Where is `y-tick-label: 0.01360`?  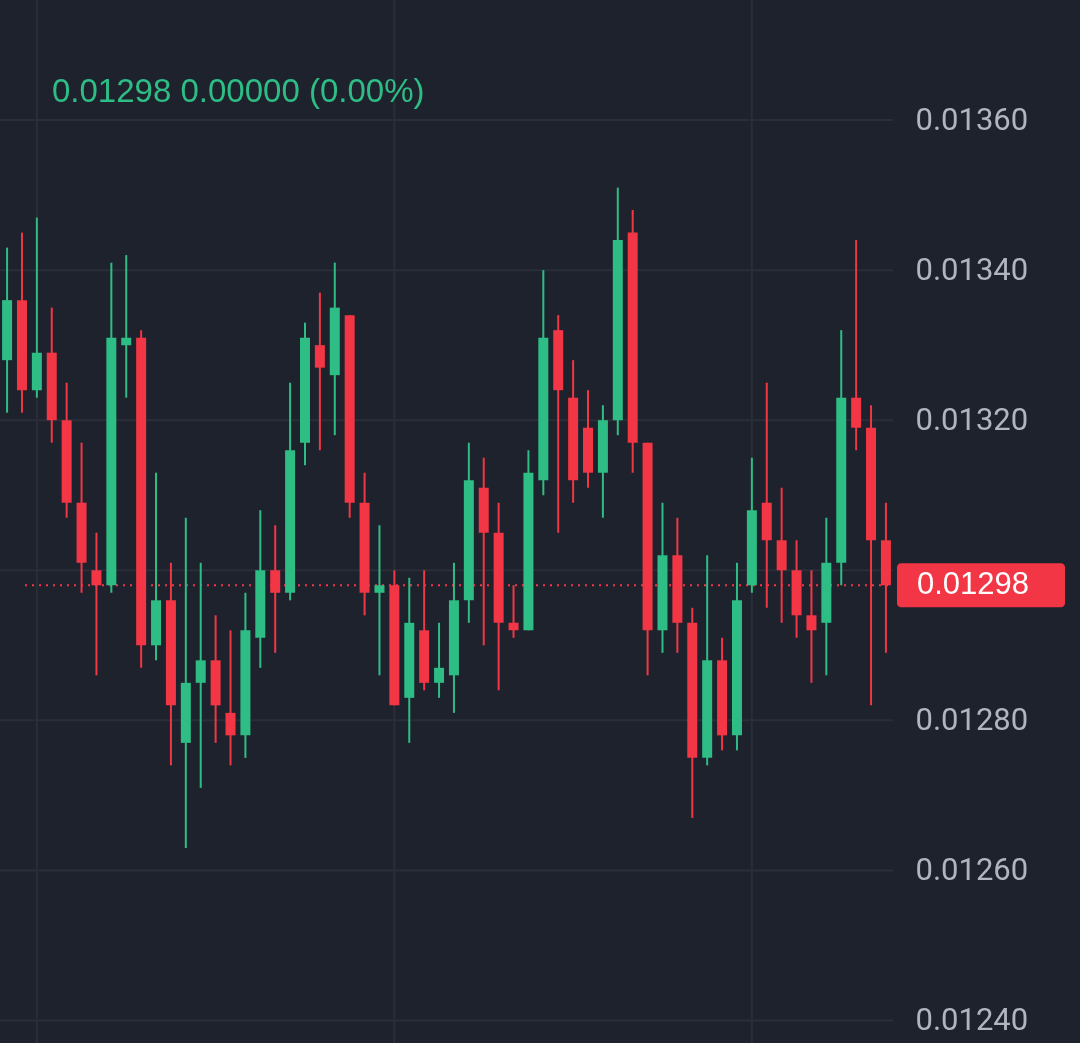 y-tick-label: 0.01360 is located at coordinates (972, 119).